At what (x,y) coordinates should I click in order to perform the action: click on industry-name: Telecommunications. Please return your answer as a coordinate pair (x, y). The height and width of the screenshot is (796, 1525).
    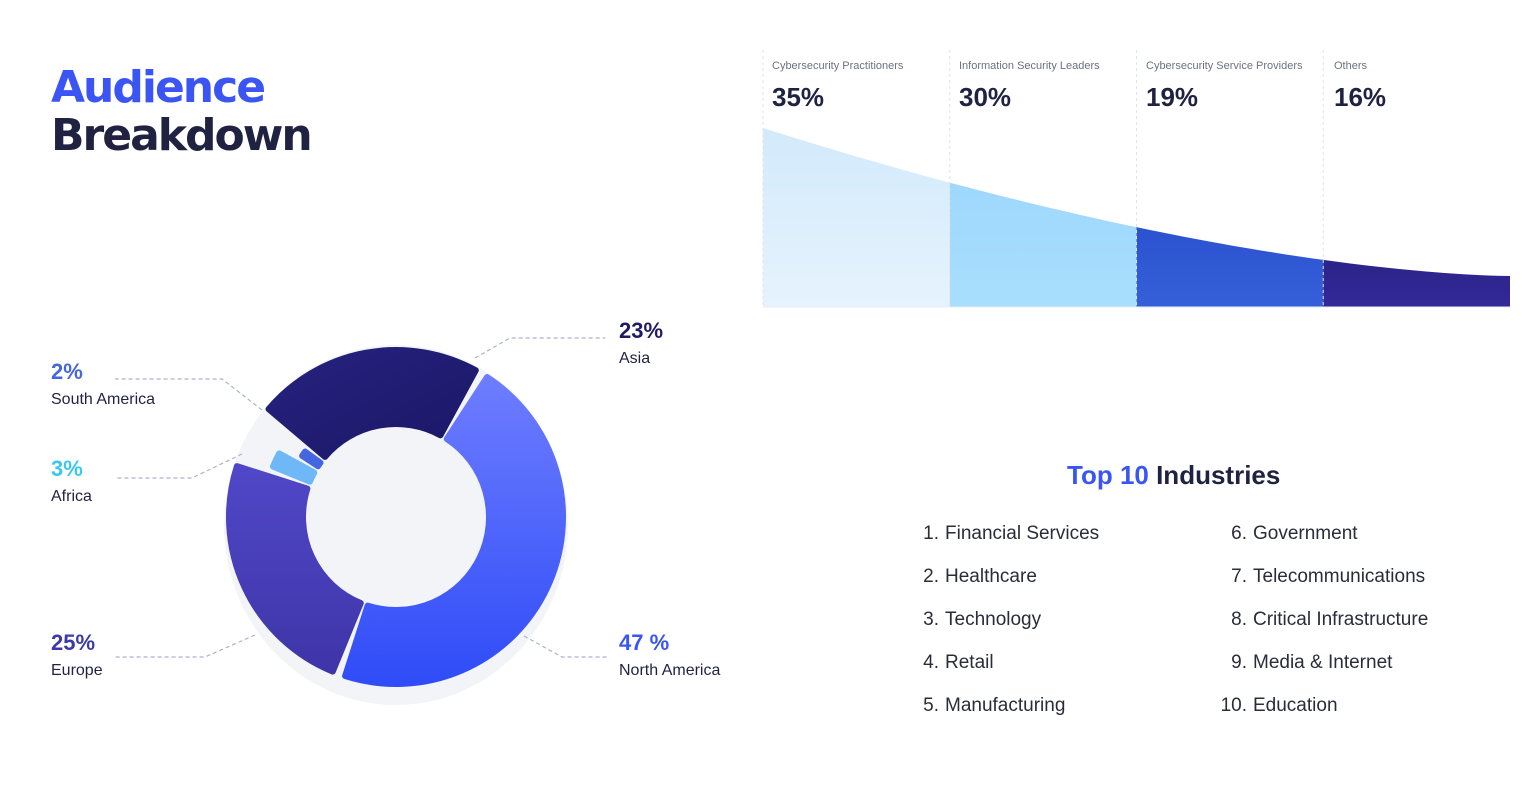
    Looking at the image, I should click on (1339, 576).